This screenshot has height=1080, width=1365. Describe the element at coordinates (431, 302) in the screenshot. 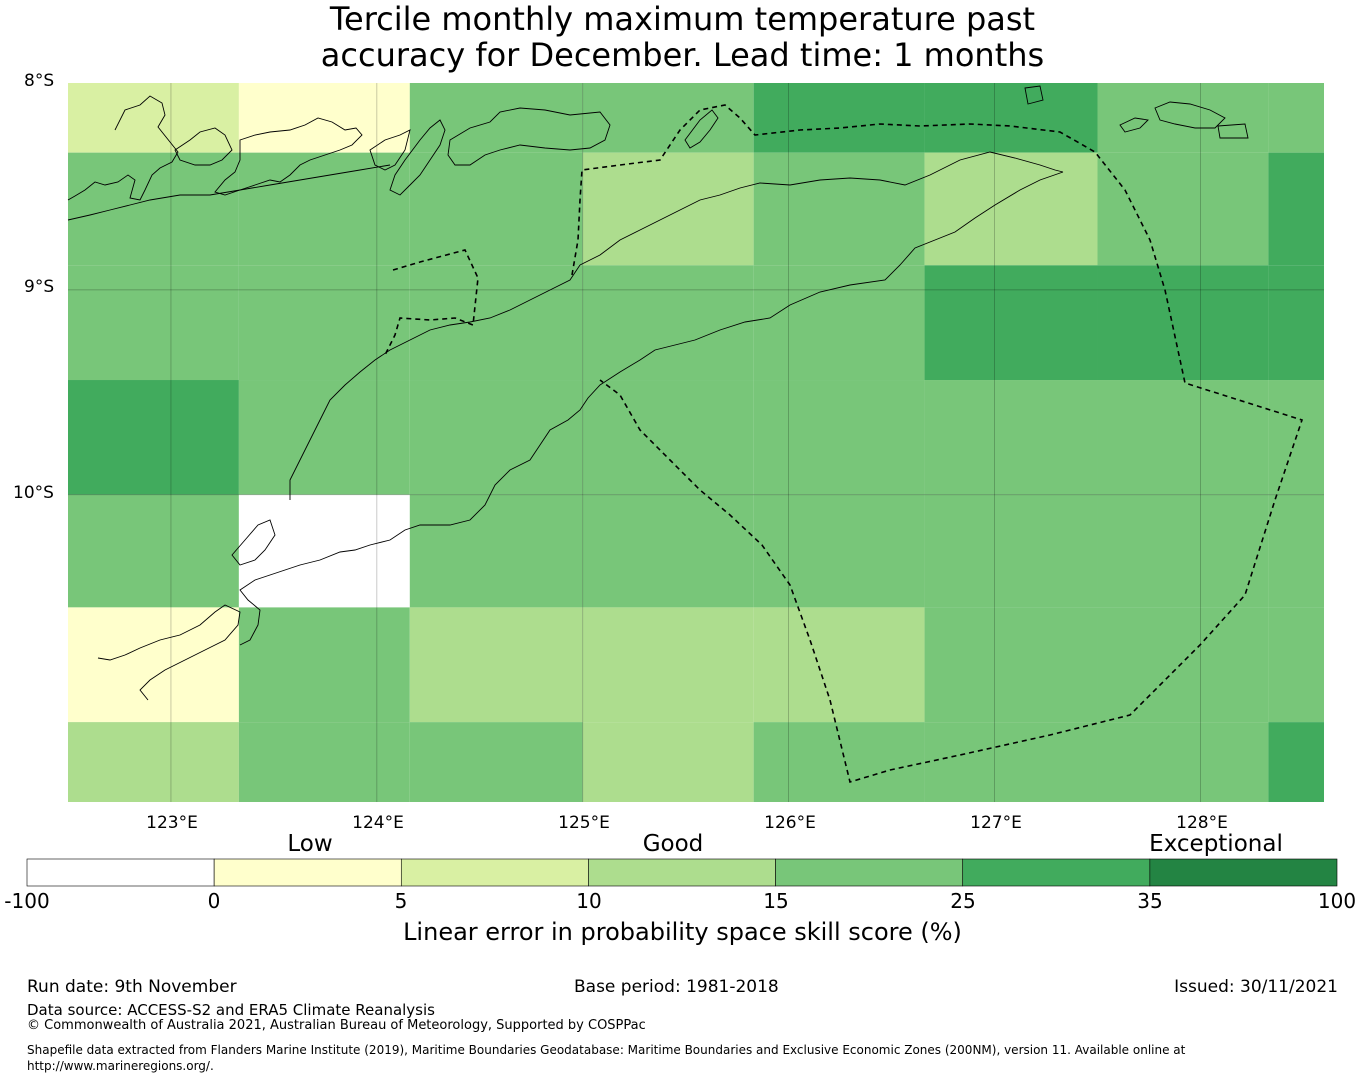

I see `boundary-oecusse` at that location.